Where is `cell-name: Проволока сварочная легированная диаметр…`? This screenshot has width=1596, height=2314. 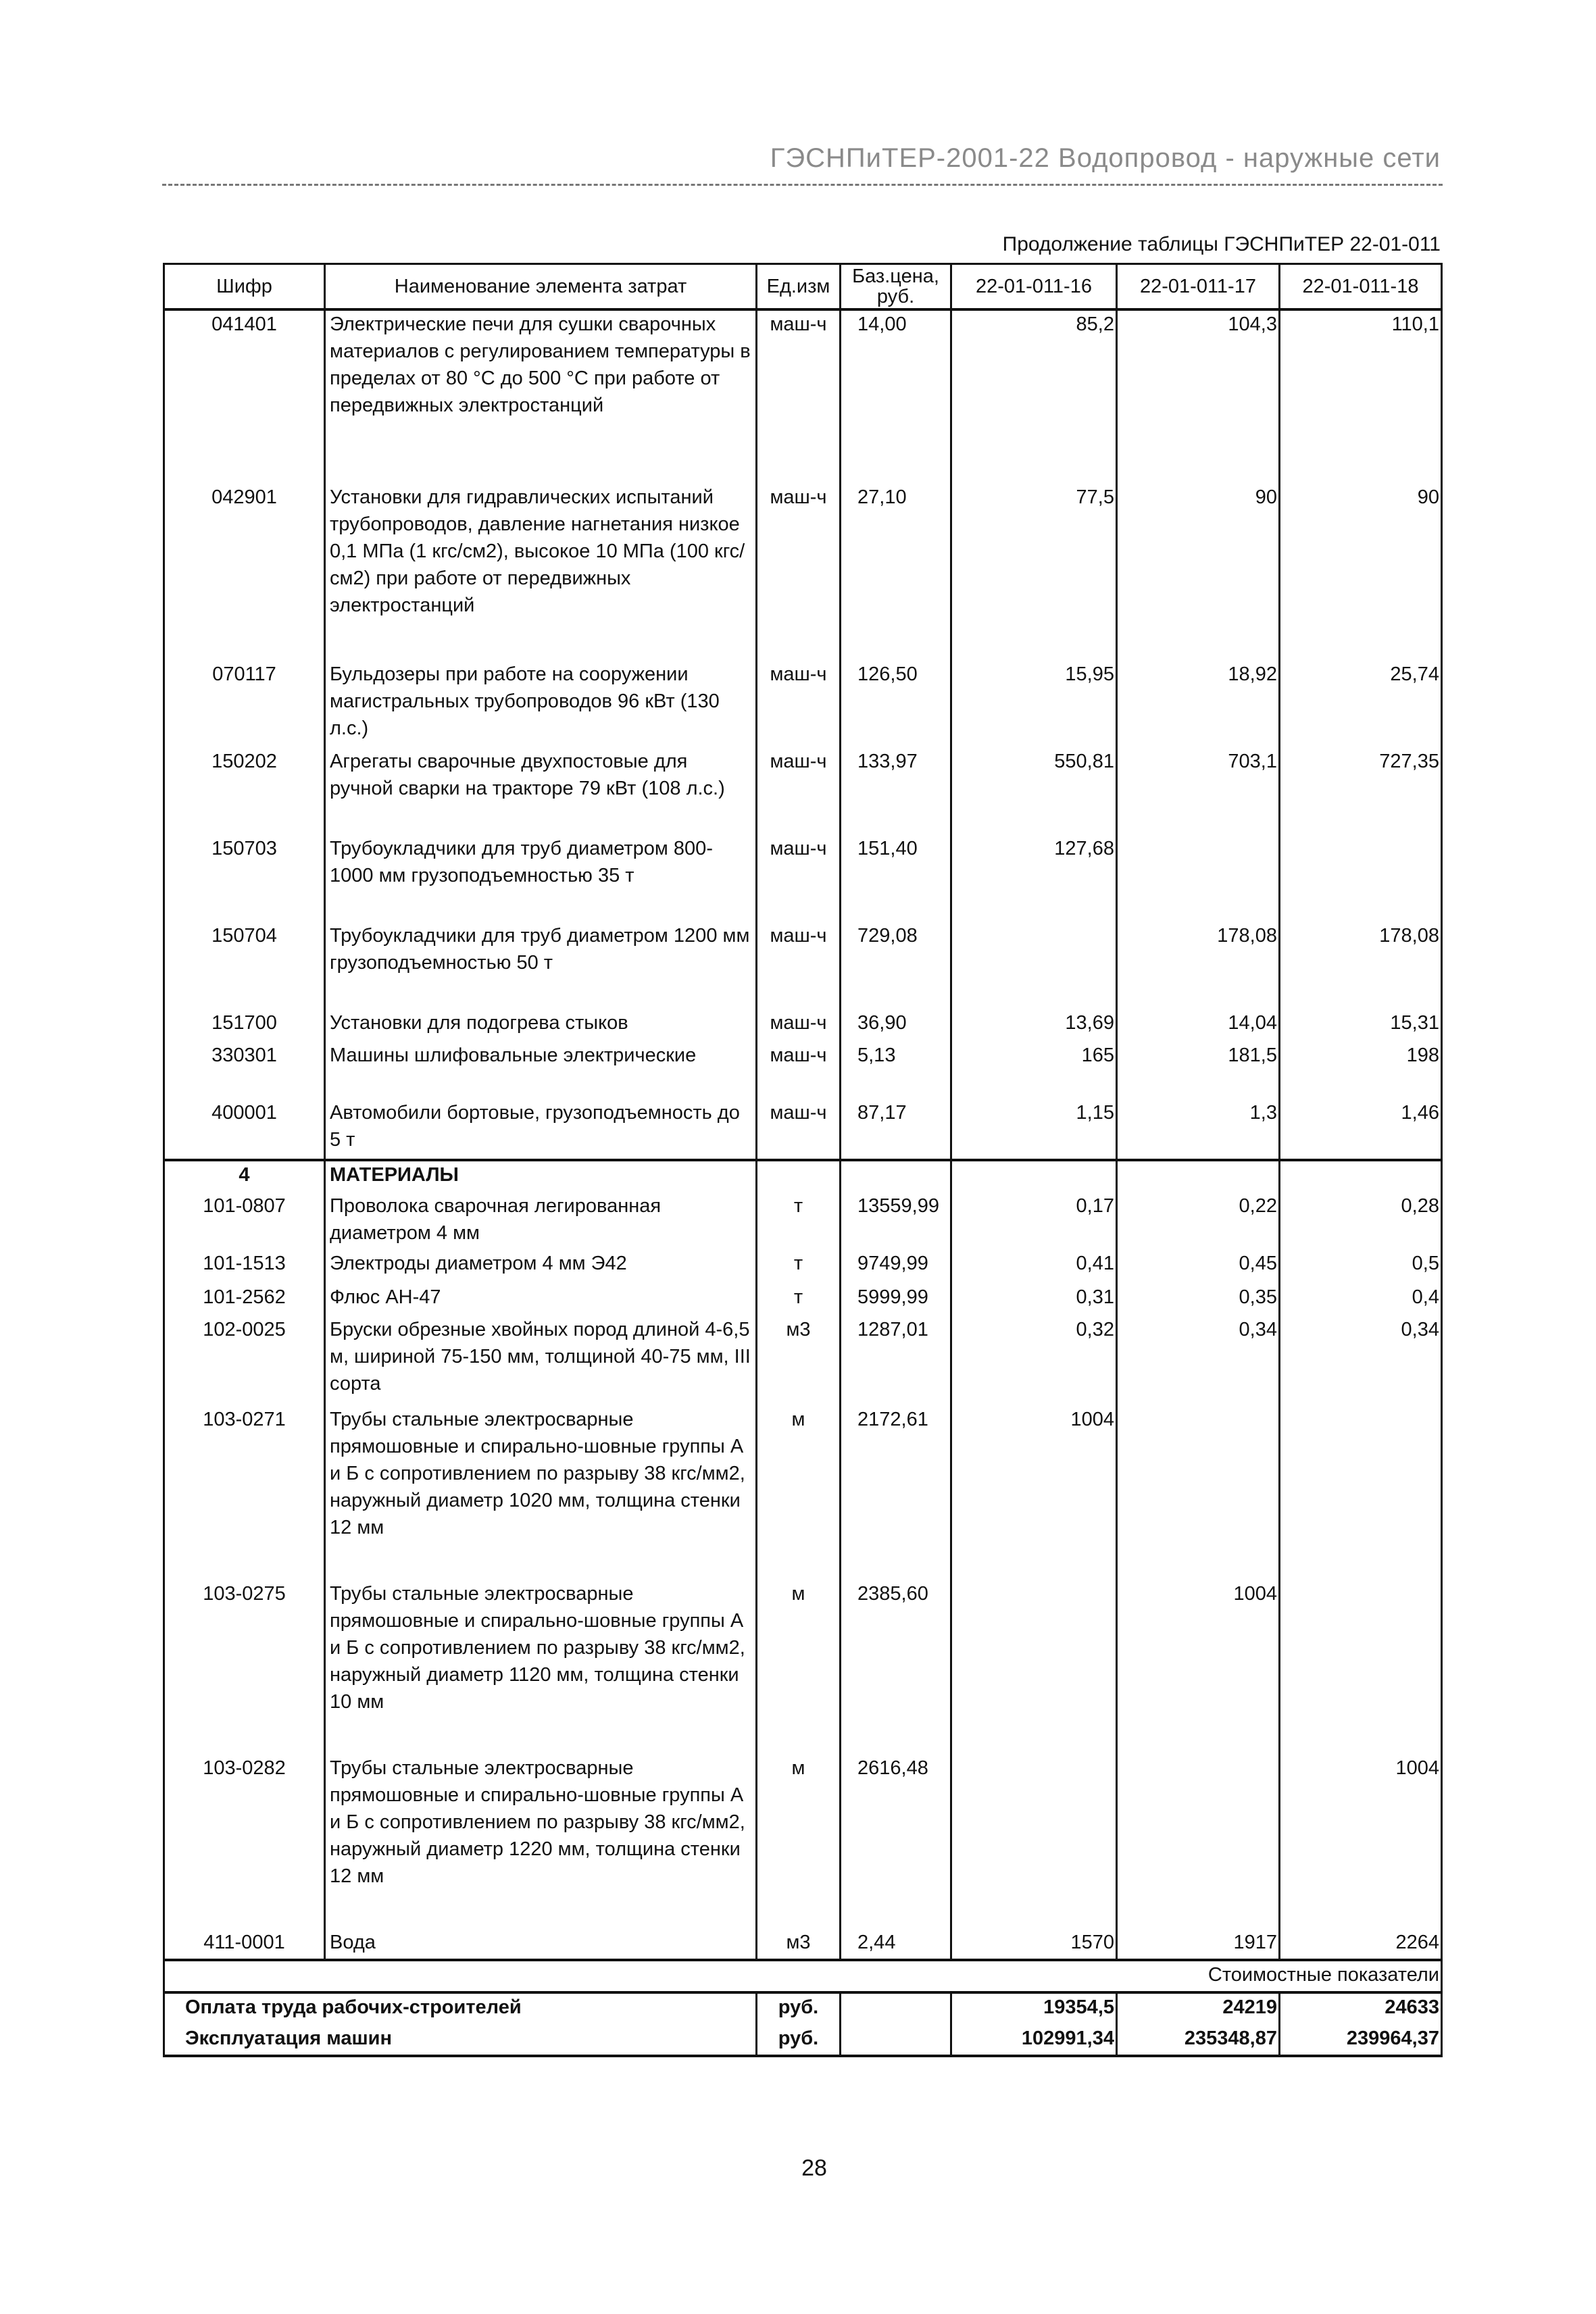
cell-name: Проволока сварочная легированная диаметр… is located at coordinates (540, 1221).